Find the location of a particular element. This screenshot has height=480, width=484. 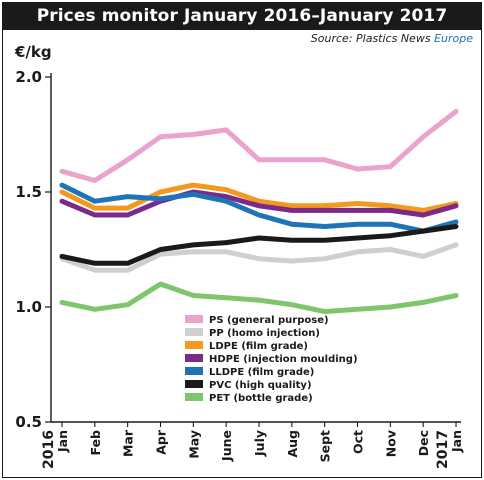

x-tick-label: Nov is located at coordinates (390, 443).